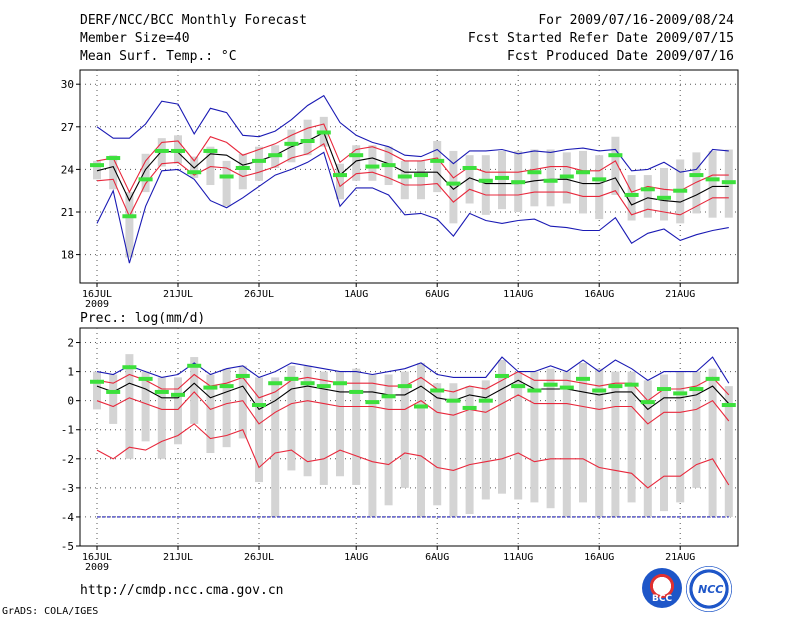 Image resolution: width=800 pixels, height=619 pixels. What do you see at coordinates (518, 557) in the screenshot?
I see `prec-x-tick-label: 11AUG` at bounding box center [518, 557].